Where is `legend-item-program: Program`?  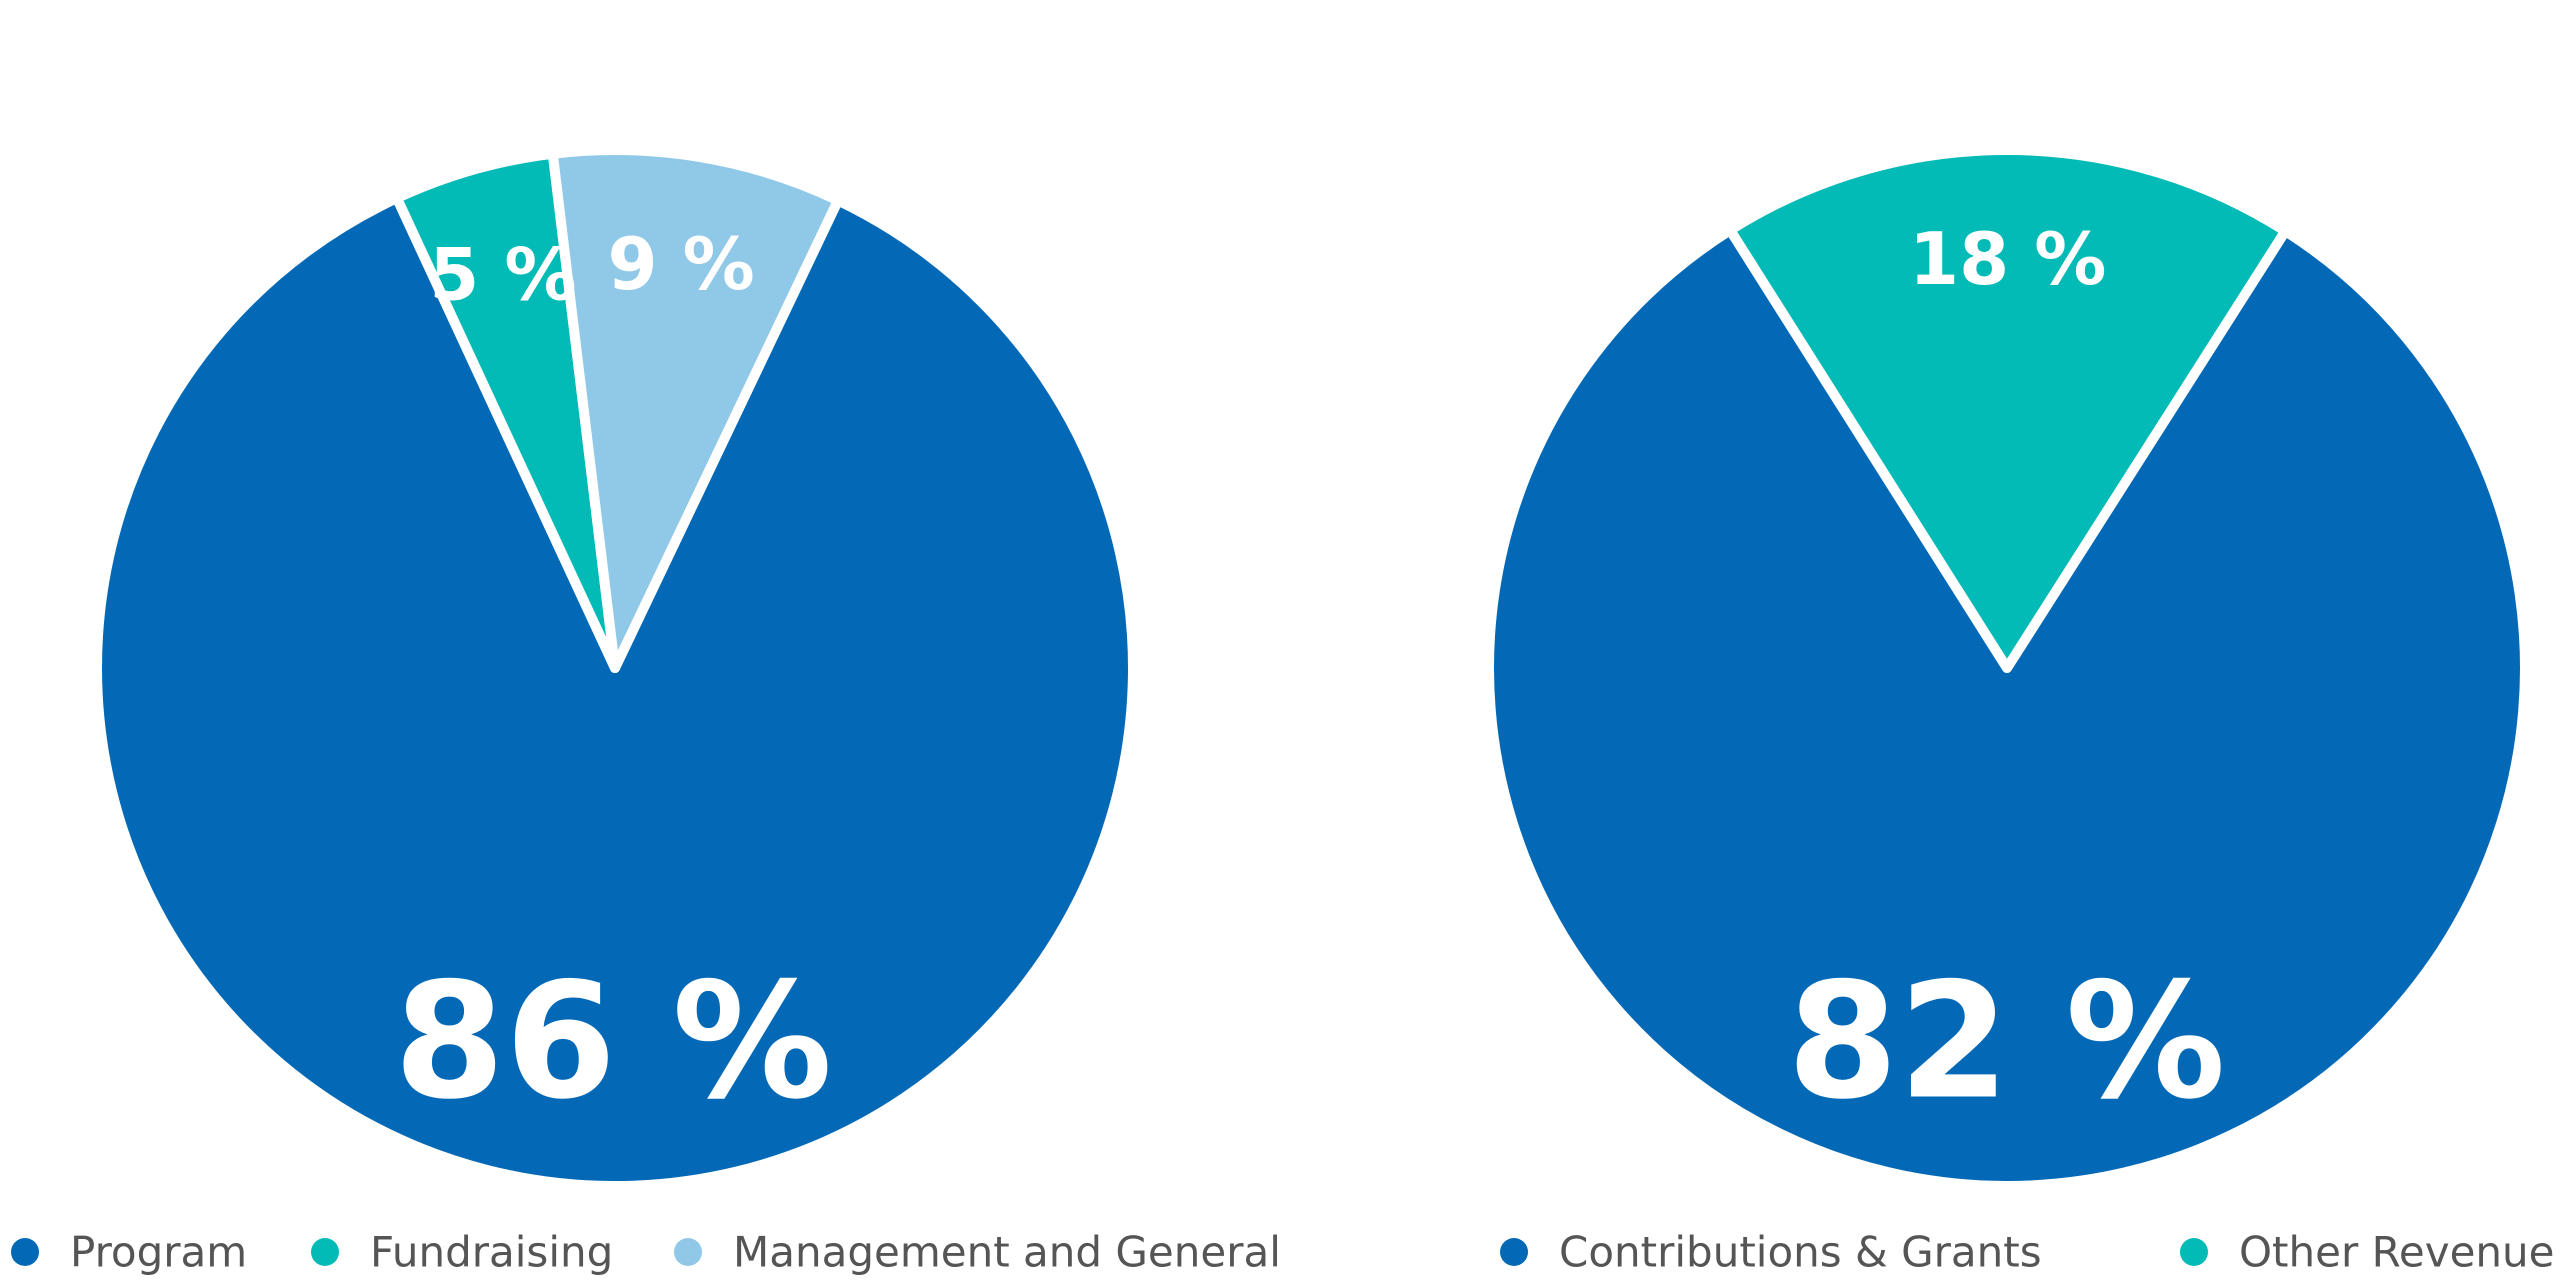 legend-item-program: Program is located at coordinates (129, 1252).